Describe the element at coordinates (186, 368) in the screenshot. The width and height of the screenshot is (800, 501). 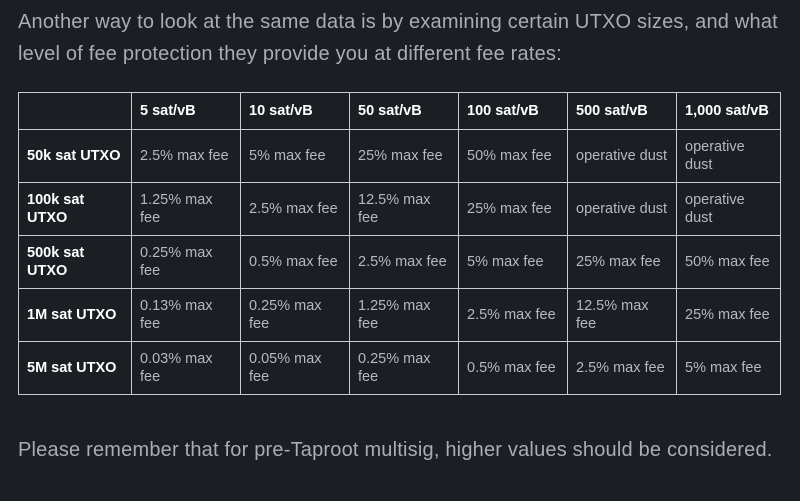
I see `table-cell: 0.03% max fee` at that location.